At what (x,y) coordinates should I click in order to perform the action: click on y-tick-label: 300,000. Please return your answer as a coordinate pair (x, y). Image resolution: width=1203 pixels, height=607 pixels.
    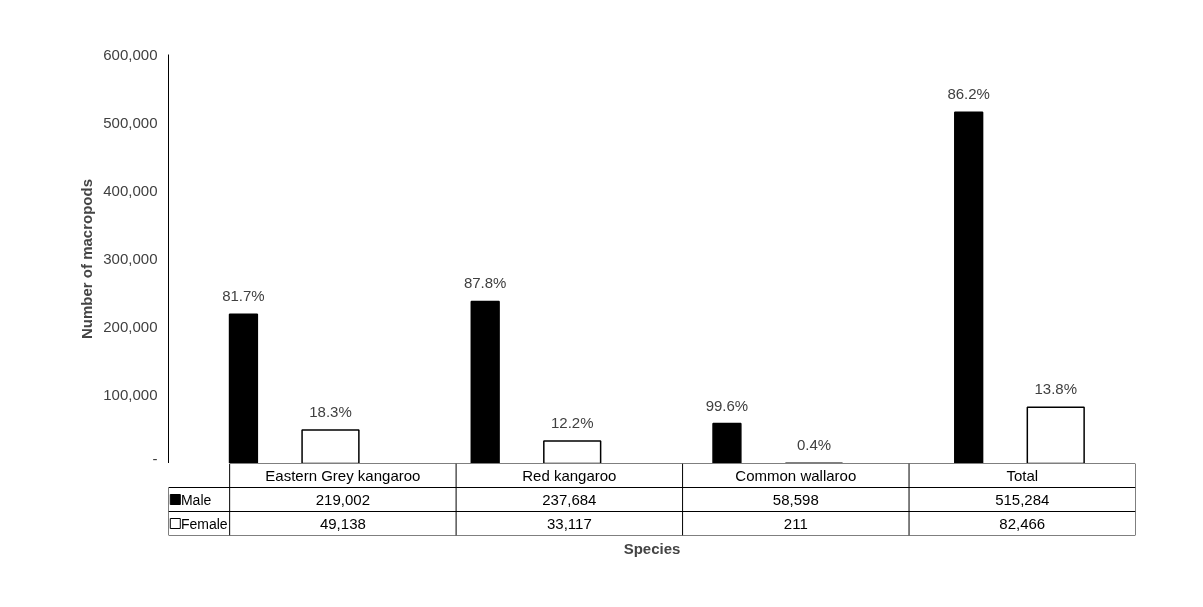
    Looking at the image, I should click on (130, 258).